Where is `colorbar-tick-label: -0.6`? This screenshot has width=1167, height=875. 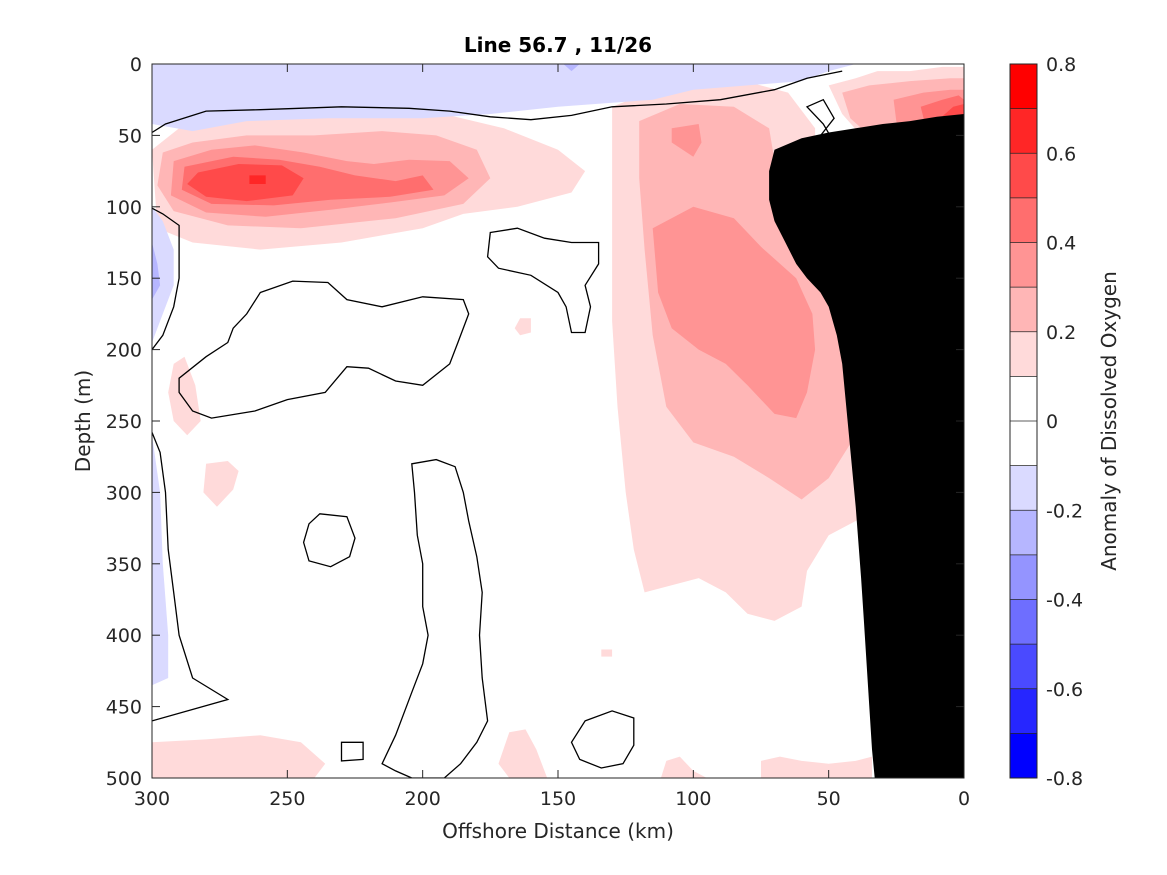 colorbar-tick-label: -0.6 is located at coordinates (1064, 690).